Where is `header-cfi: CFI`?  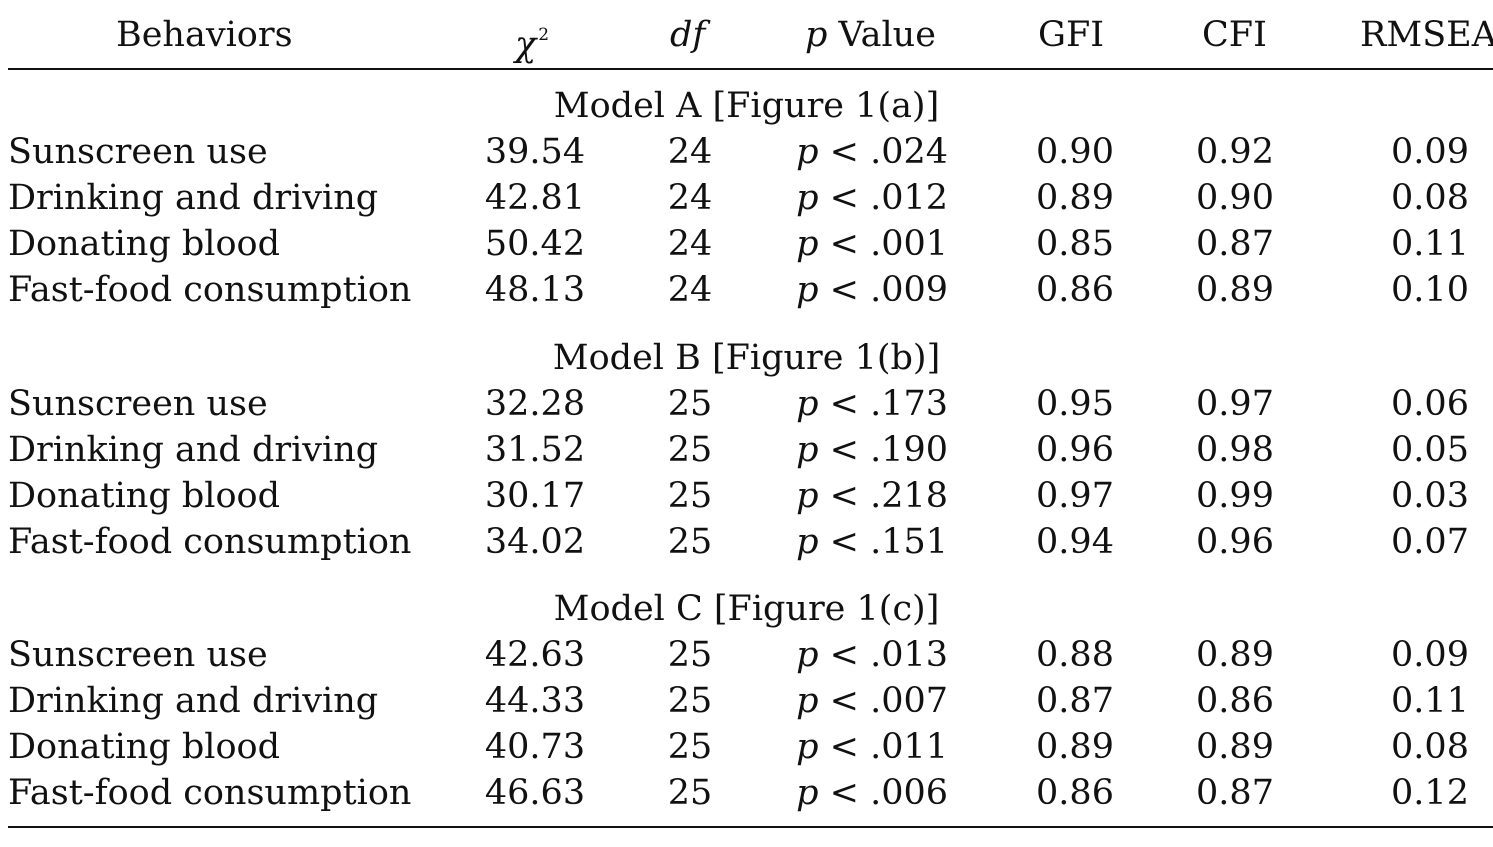 header-cfi: CFI is located at coordinates (1234, 35).